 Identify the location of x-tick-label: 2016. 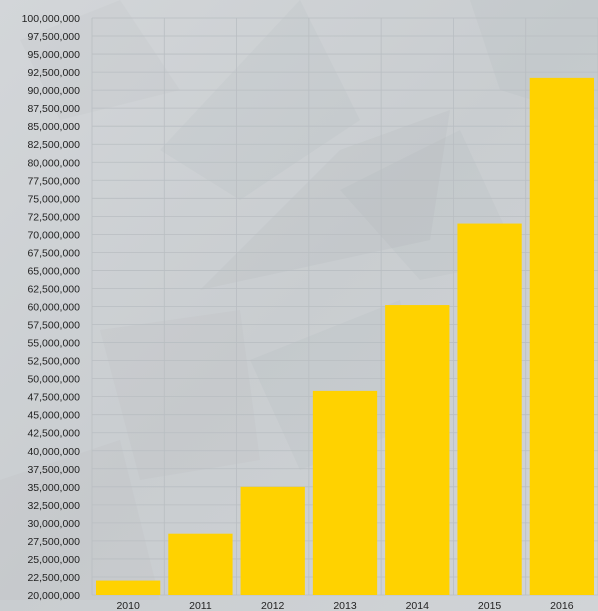
(562, 605).